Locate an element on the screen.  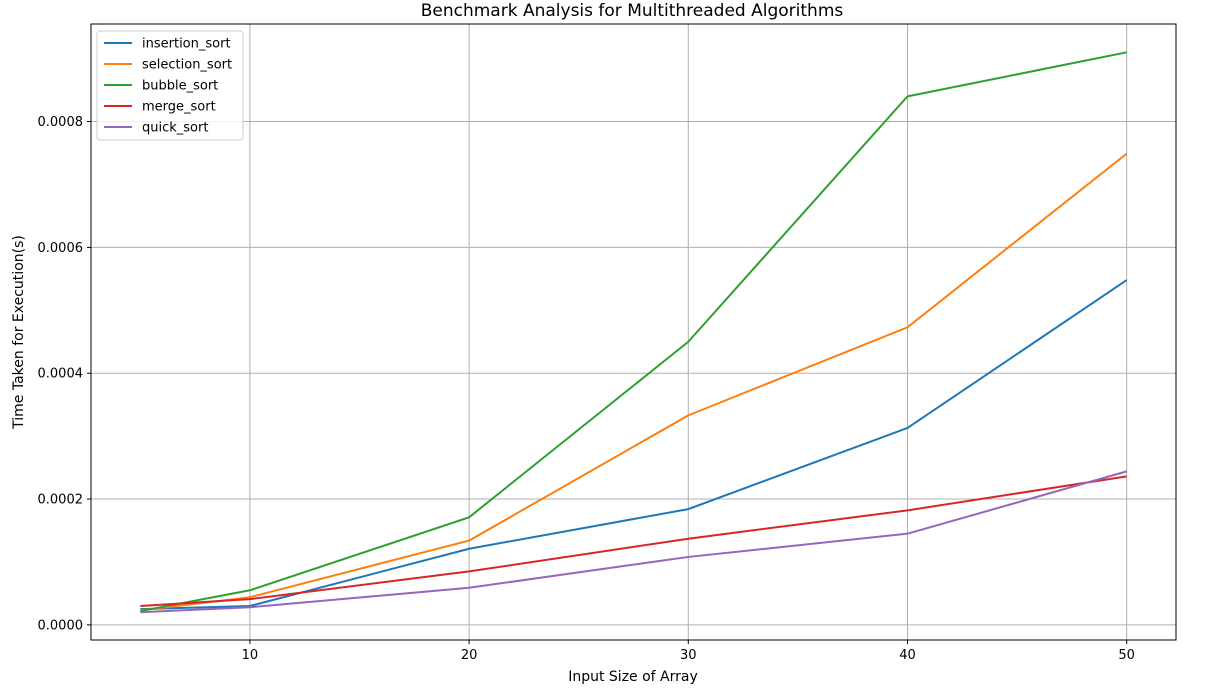
x-axis-title: Input Size of Array is located at coordinates (633, 677).